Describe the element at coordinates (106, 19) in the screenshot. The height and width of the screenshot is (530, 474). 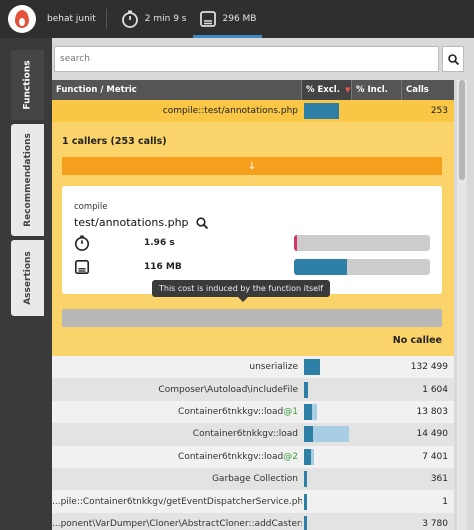
I see `divider` at that location.